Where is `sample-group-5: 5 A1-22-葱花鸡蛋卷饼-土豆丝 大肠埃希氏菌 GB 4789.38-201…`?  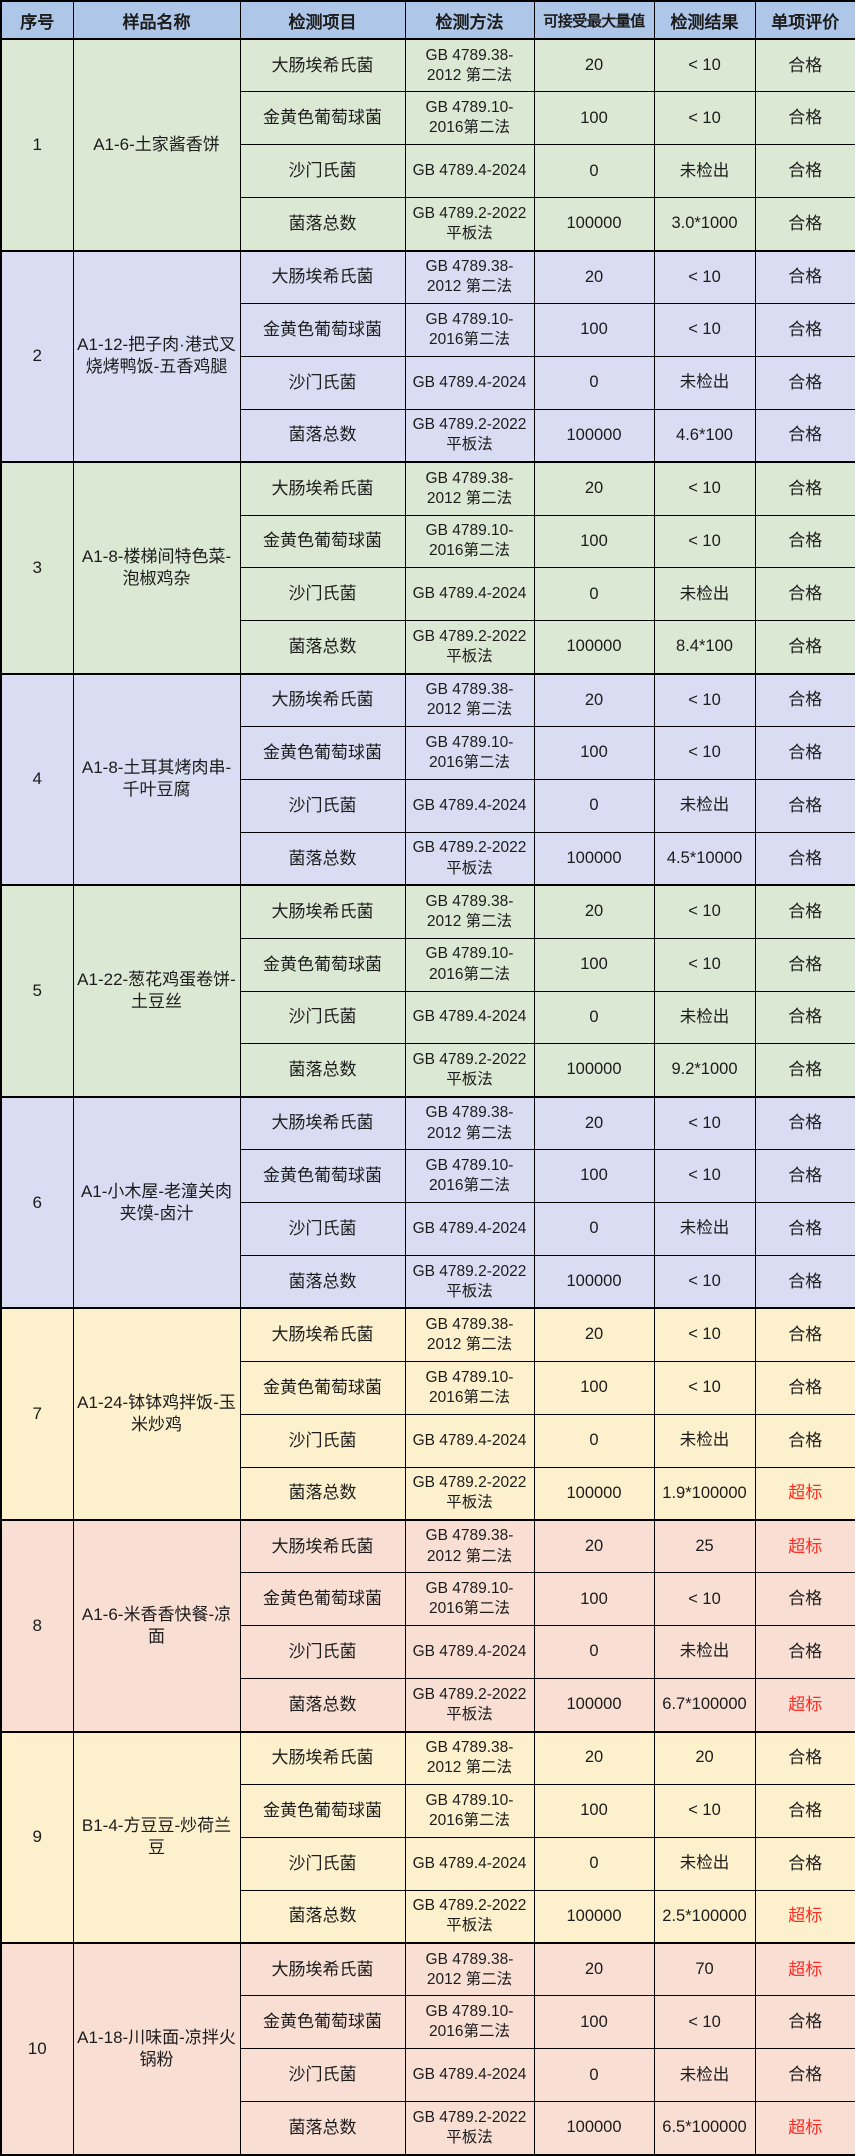
sample-group-5: 5 A1-22-葱花鸡蛋卷饼-土豆丝 大肠埃希氏菌 GB 4789.38-201… is located at coordinates (427, 991).